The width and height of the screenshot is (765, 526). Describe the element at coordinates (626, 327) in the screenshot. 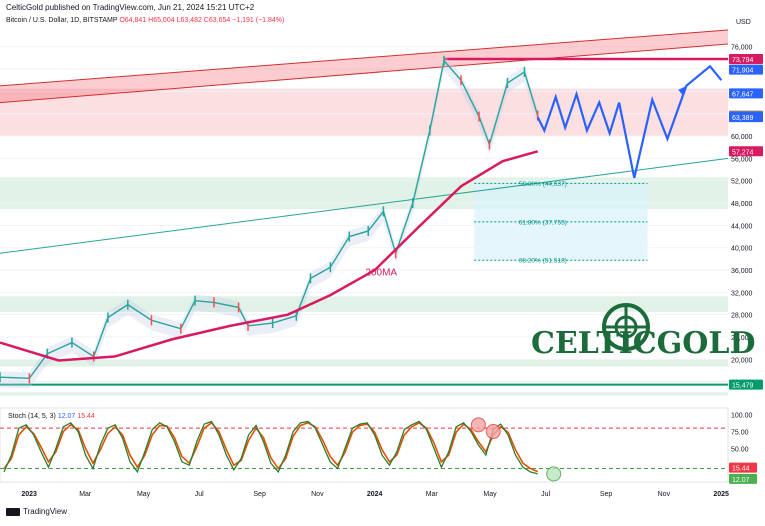

I see `celticgold-knot-icon` at that location.